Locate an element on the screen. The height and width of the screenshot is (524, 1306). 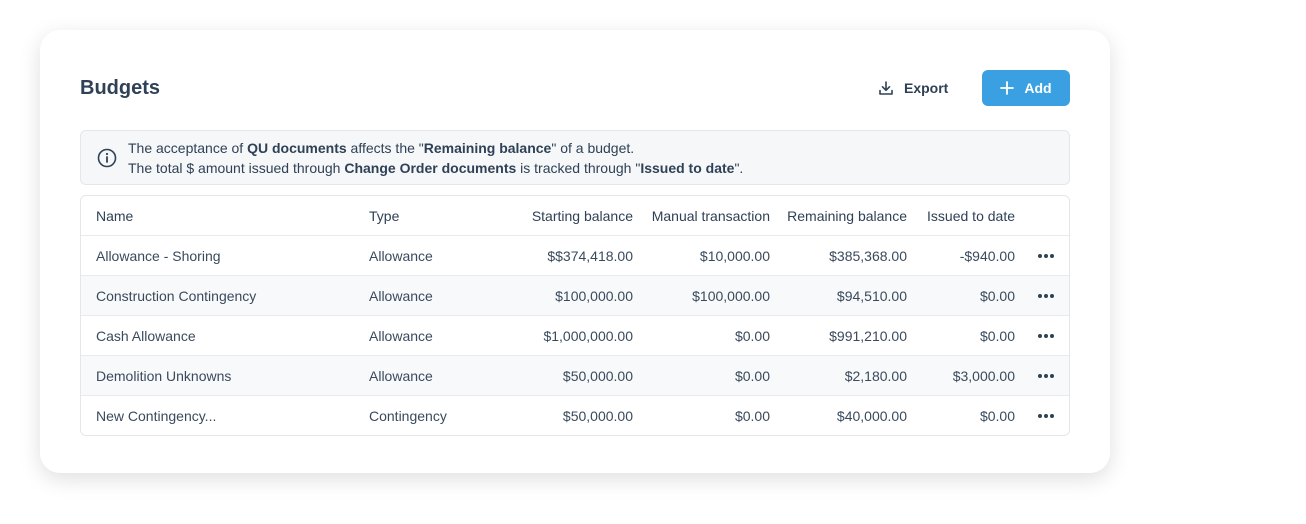
notice-text: " of a budget. is located at coordinates (593, 148).